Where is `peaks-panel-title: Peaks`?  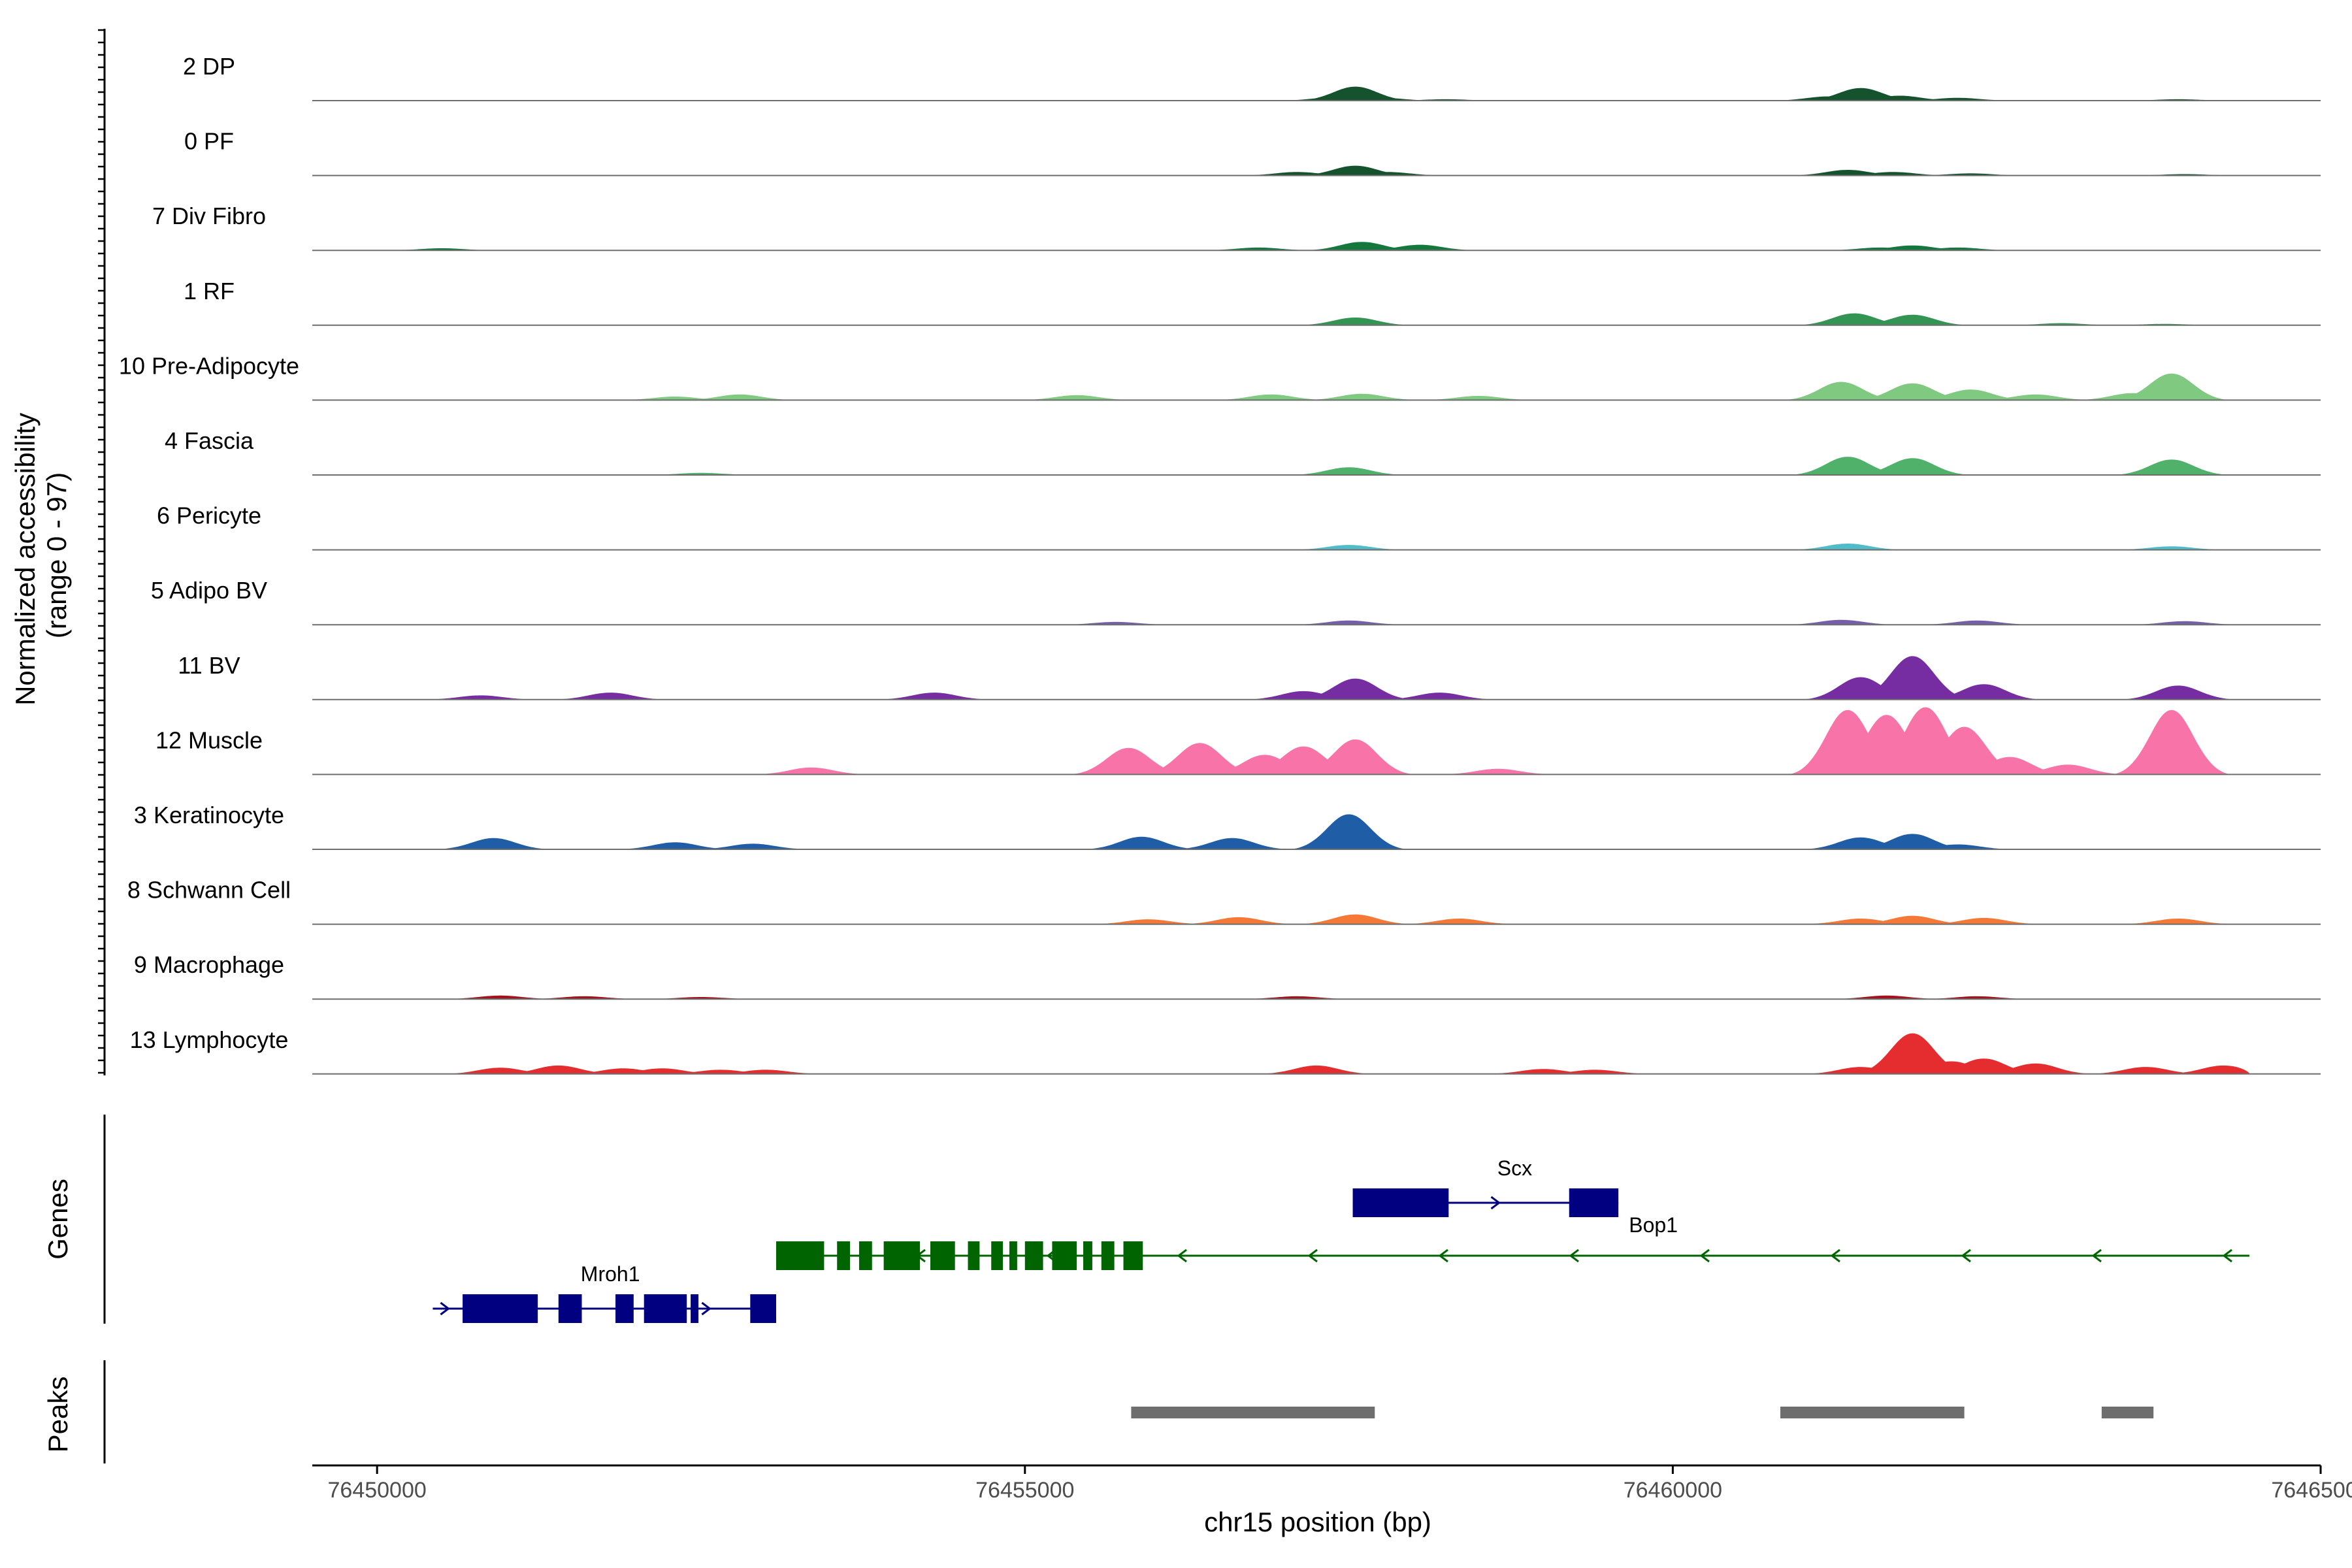 peaks-panel-title: Peaks is located at coordinates (57, 1415).